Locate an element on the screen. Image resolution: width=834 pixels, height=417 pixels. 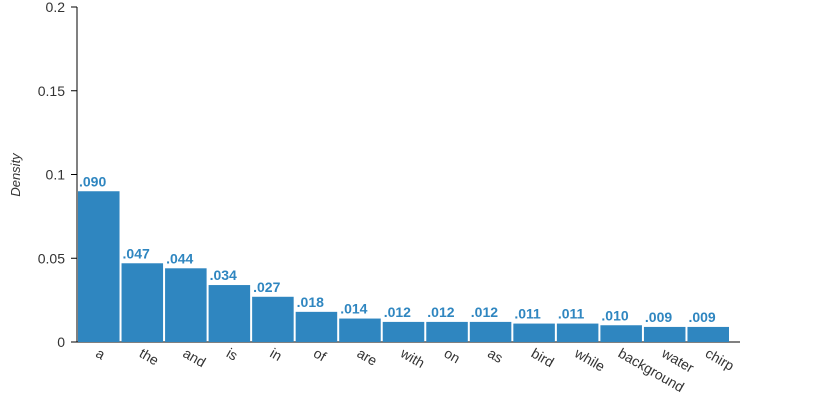
x-tick-label: while is located at coordinates (589, 359).